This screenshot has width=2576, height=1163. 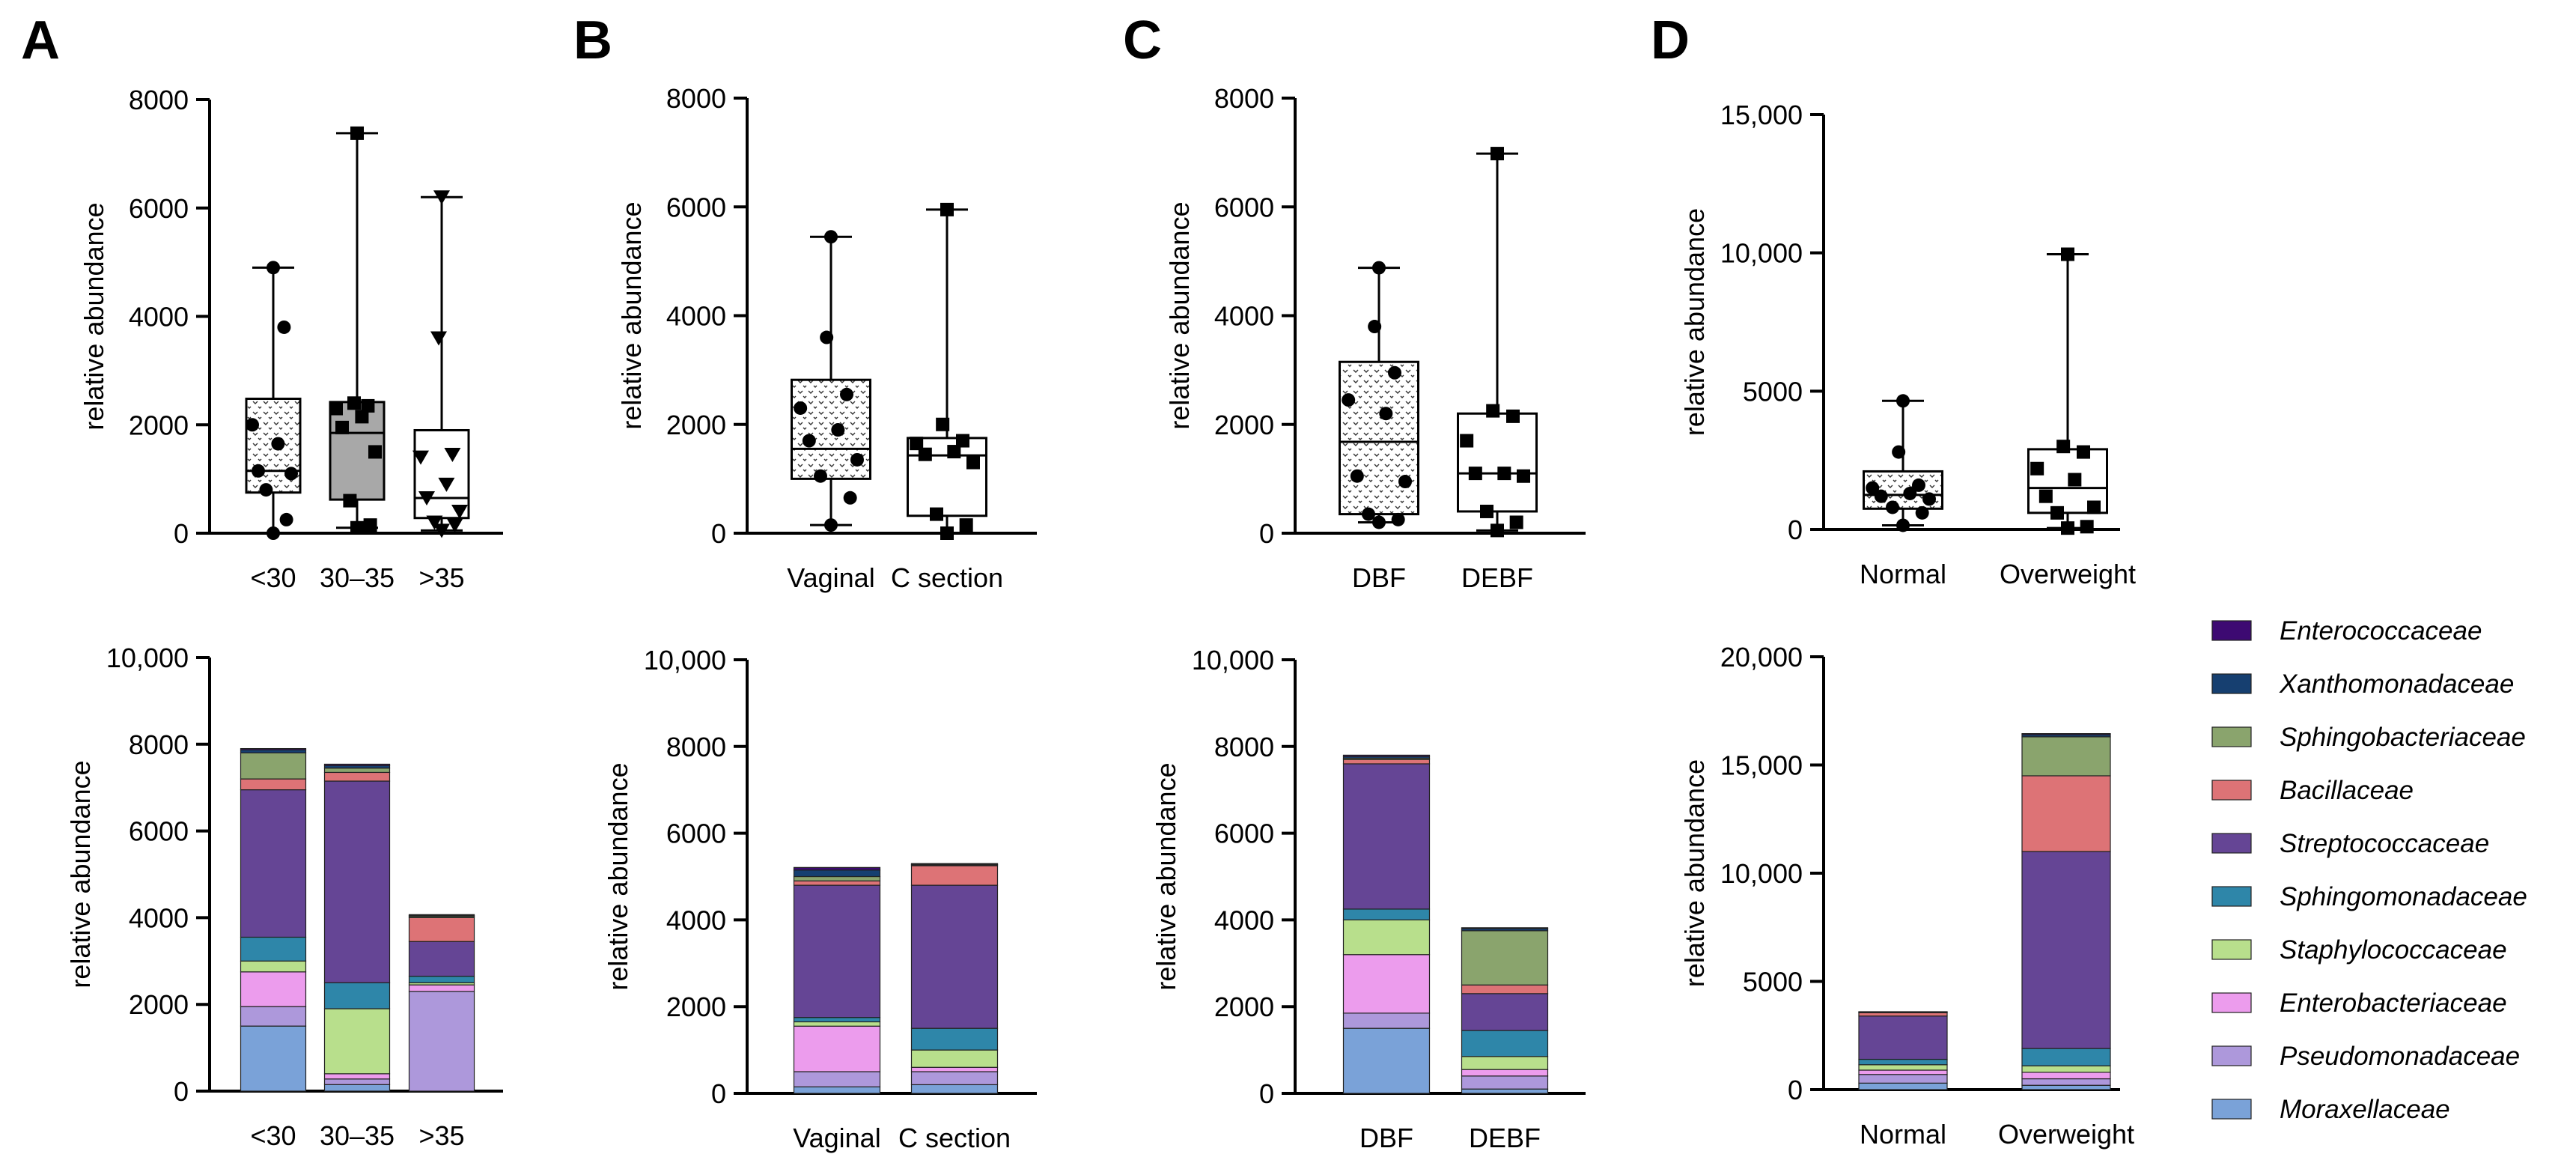 I want to click on legend-swatch-staphylococcaceae, so click(x=2231, y=949).